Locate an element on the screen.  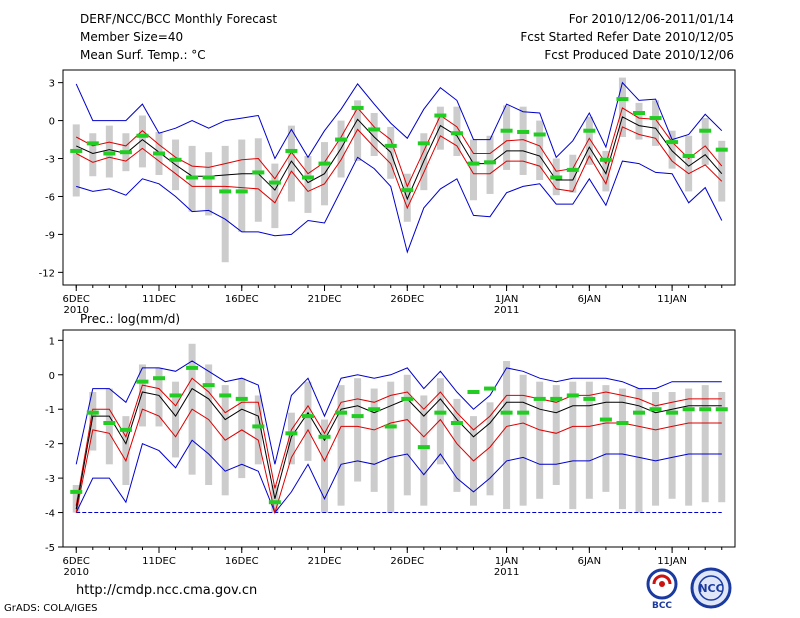
series-upper-spread is located at coordinates (399, 147).